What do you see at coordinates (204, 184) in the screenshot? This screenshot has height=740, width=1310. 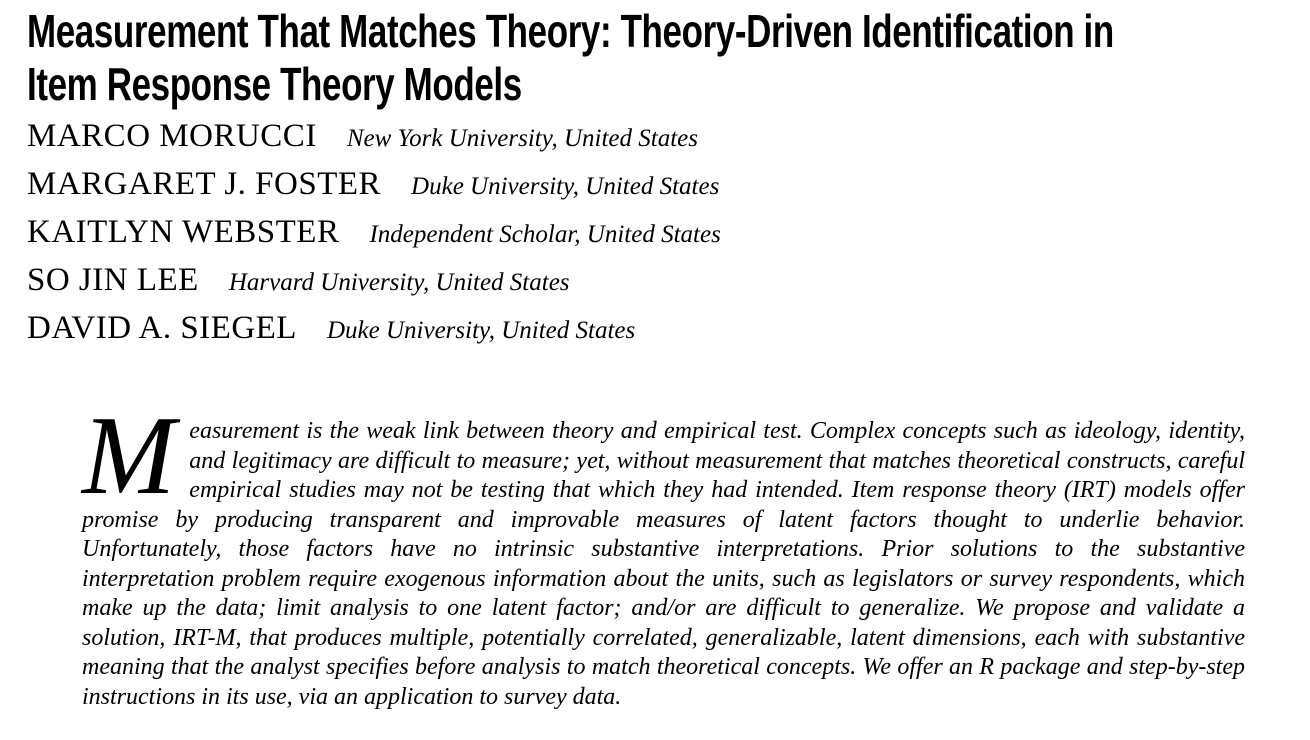 I see `author-name: MARGARET J. FOSTER` at bounding box center [204, 184].